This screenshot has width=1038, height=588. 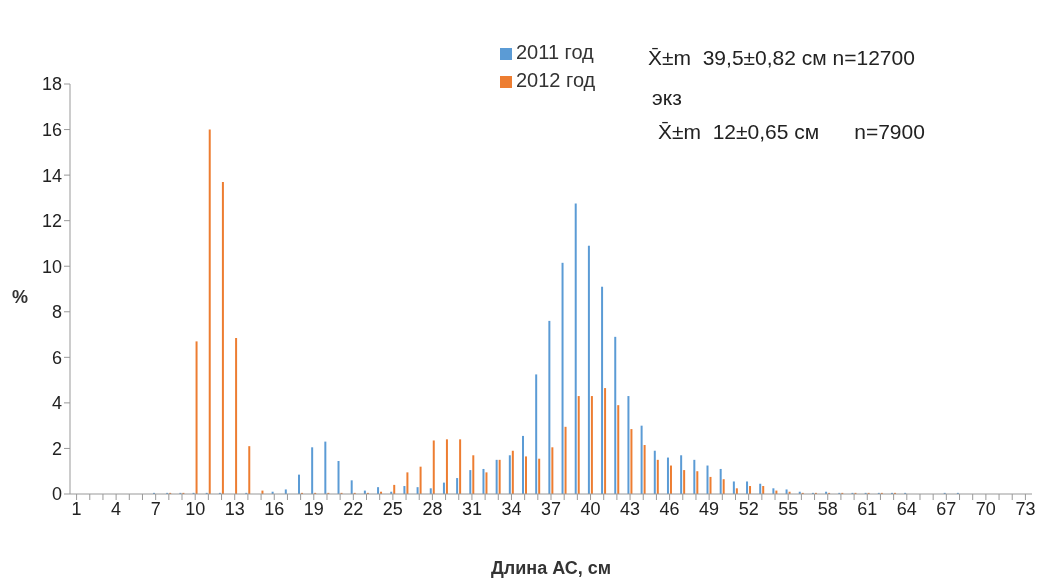 I want to click on y-tick-label: 4, so click(x=56, y=403).